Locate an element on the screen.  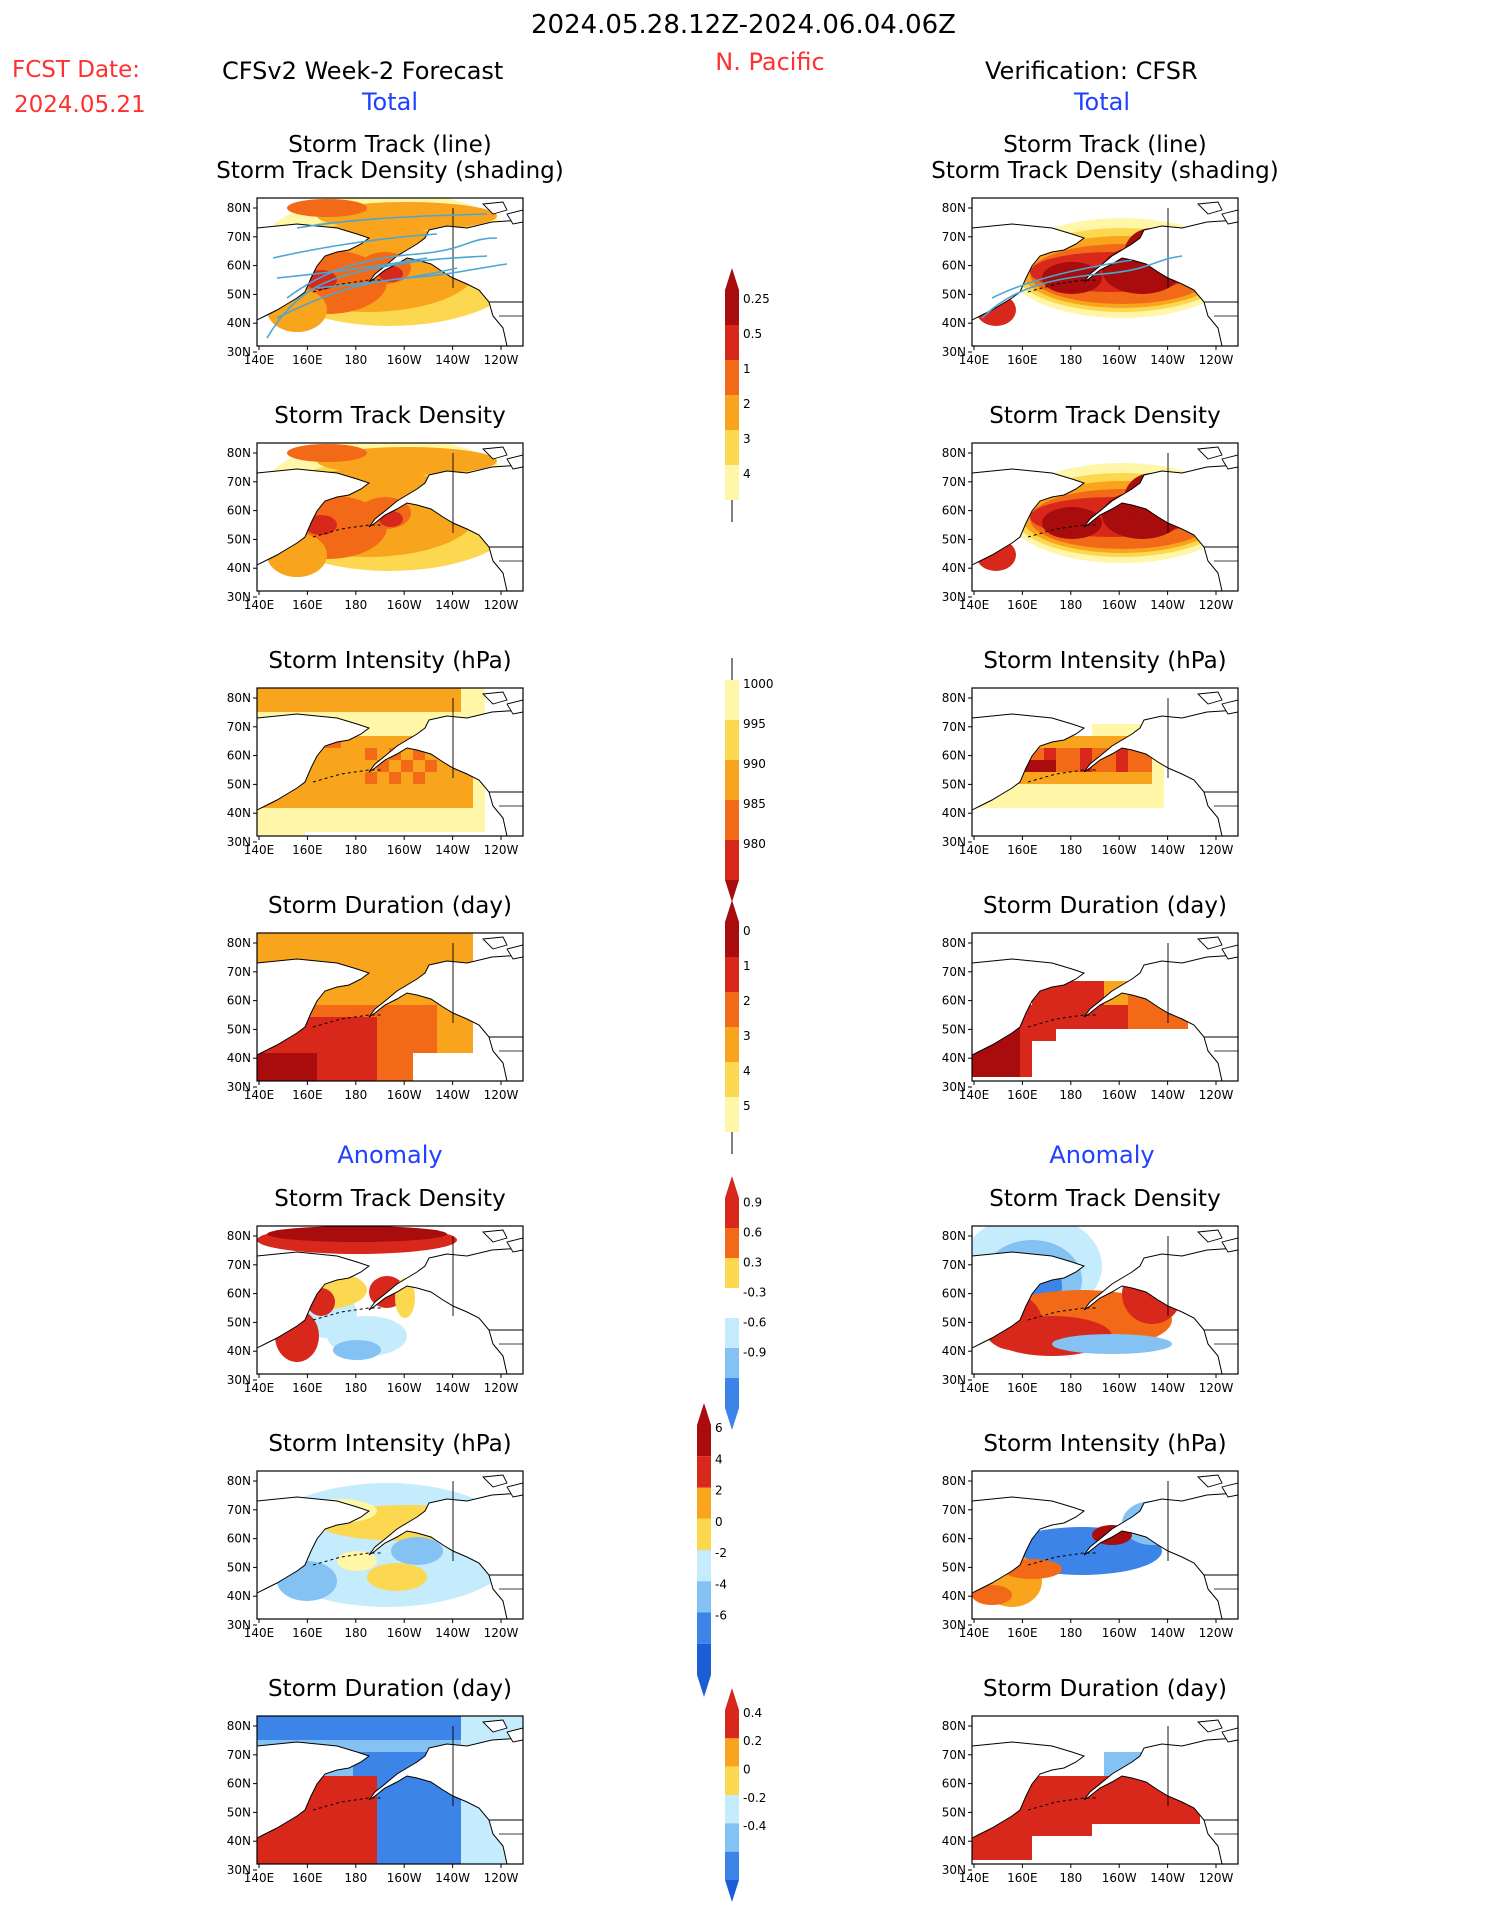
fcst-date-label: FCST Date: is located at coordinates (76, 70).